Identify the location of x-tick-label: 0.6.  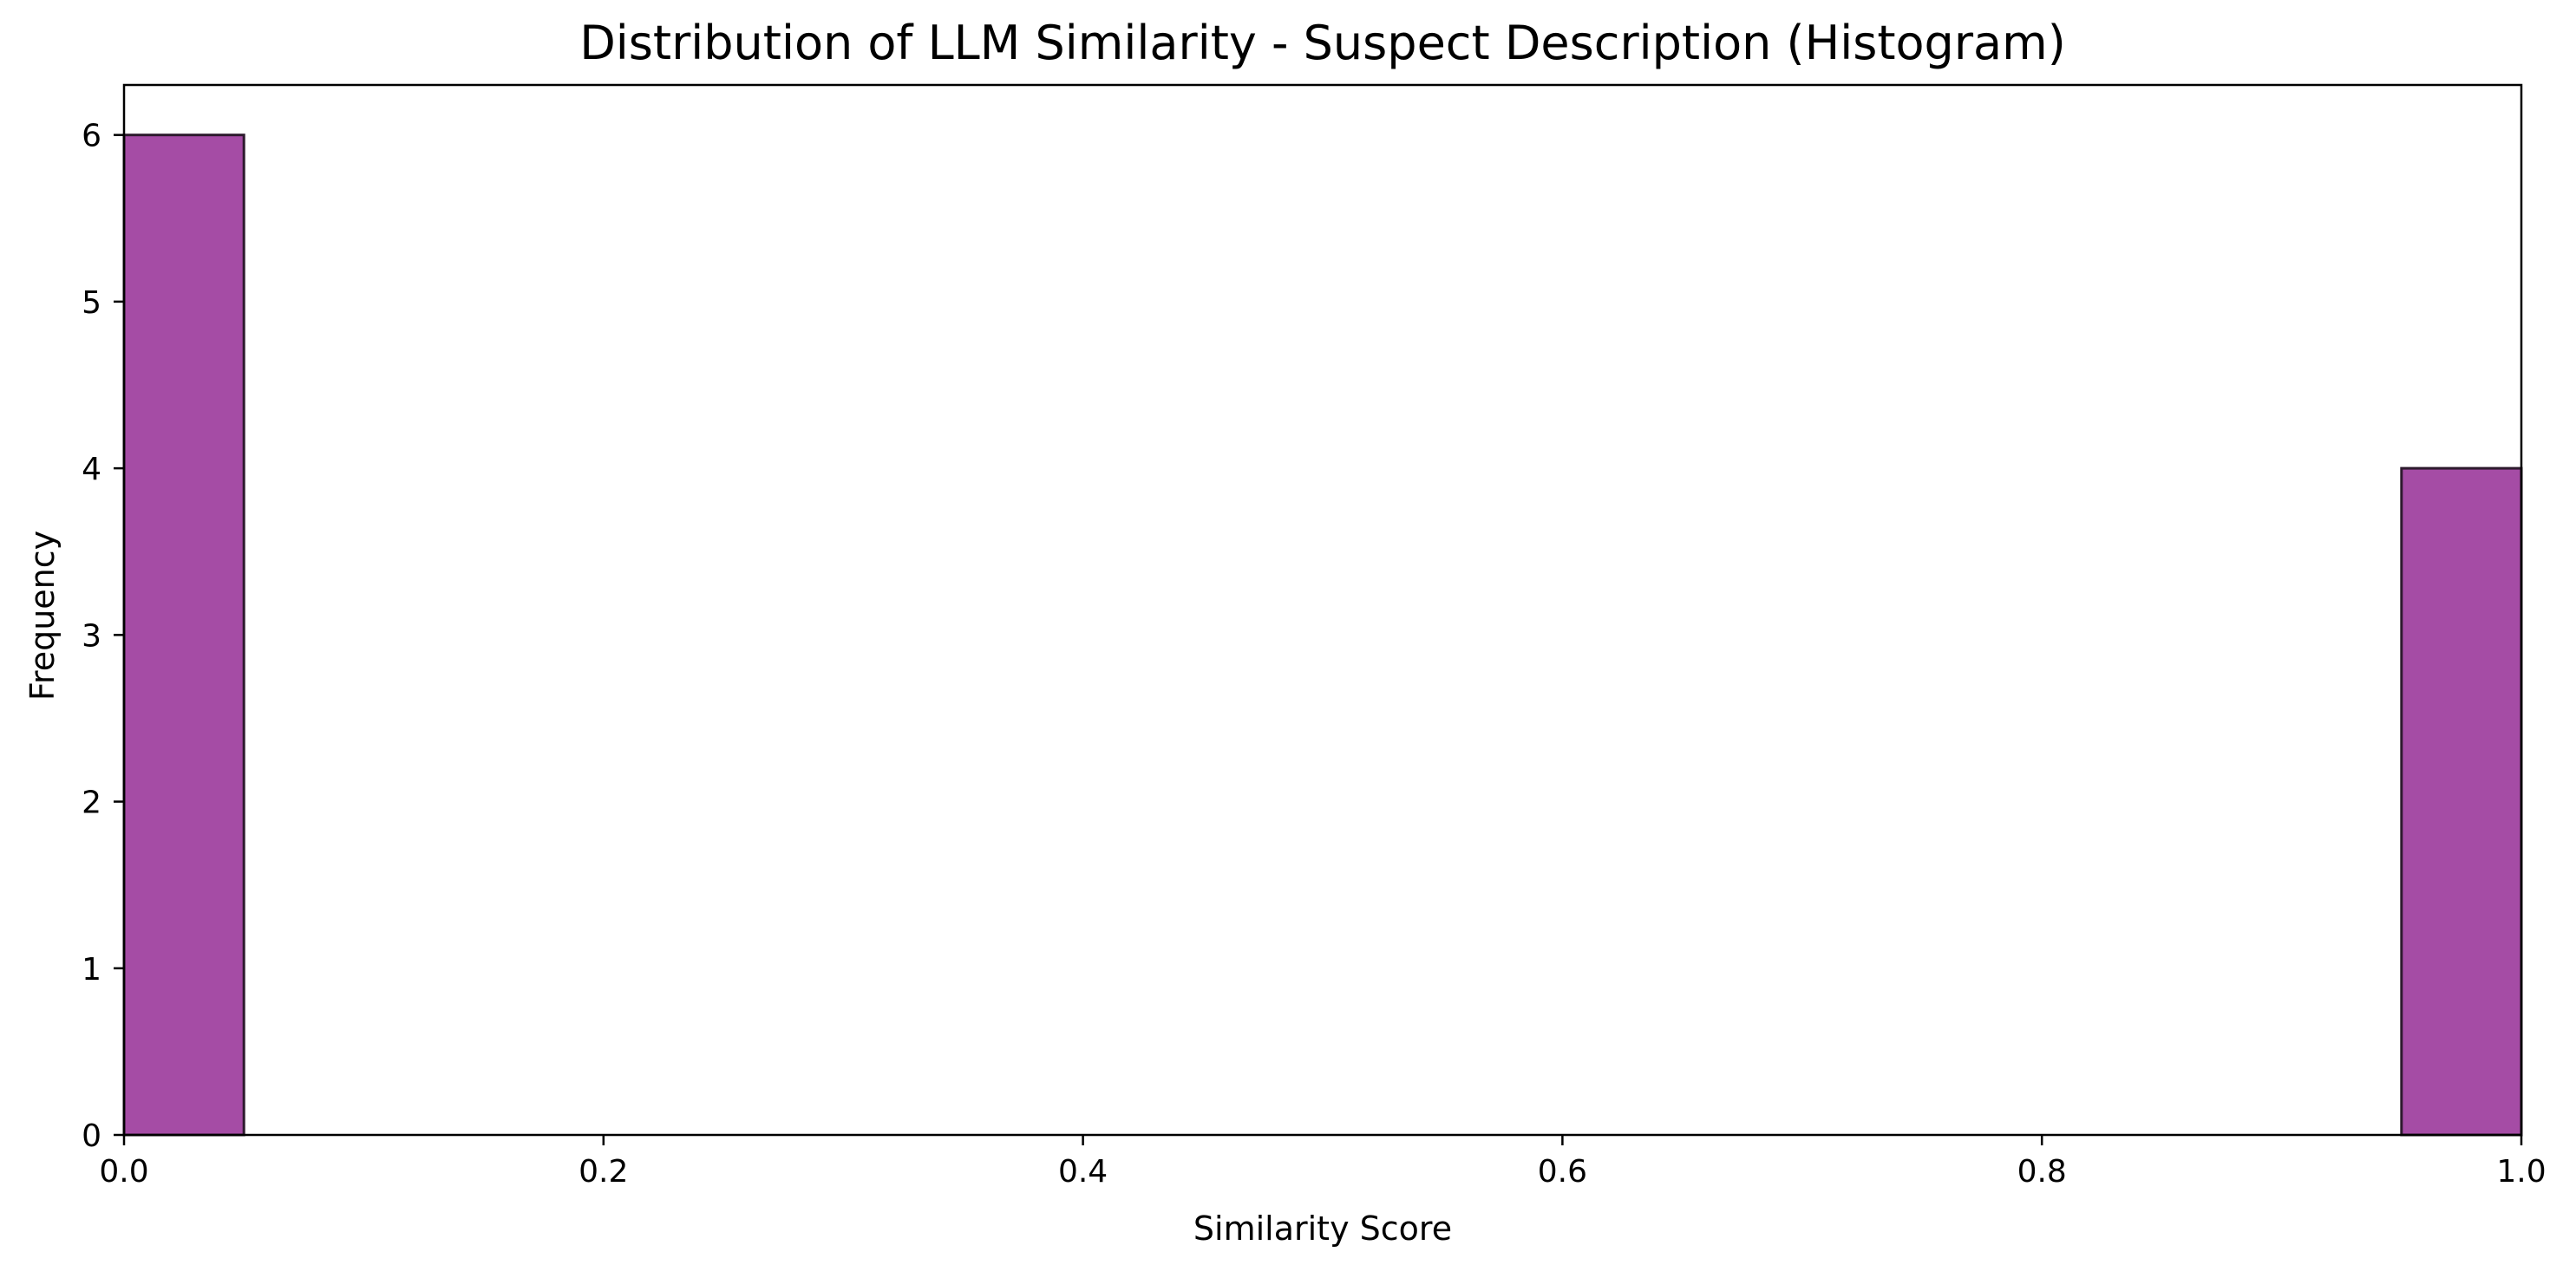
(1562, 1172).